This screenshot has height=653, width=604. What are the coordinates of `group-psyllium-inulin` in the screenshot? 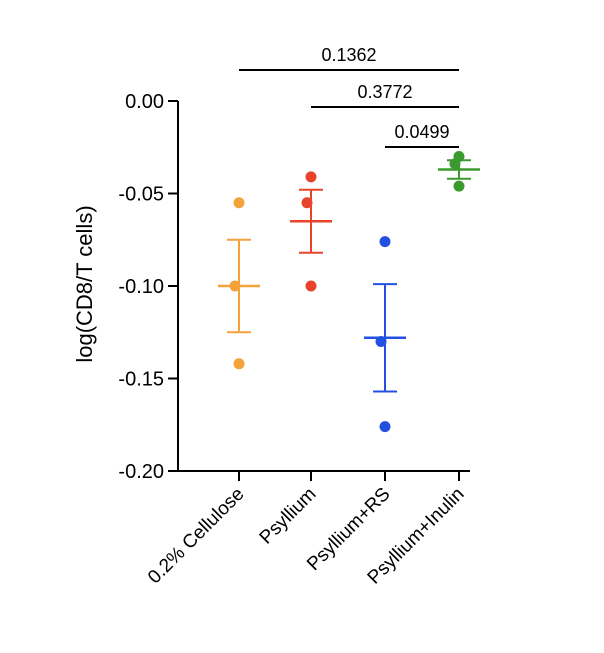 It's located at (459, 171).